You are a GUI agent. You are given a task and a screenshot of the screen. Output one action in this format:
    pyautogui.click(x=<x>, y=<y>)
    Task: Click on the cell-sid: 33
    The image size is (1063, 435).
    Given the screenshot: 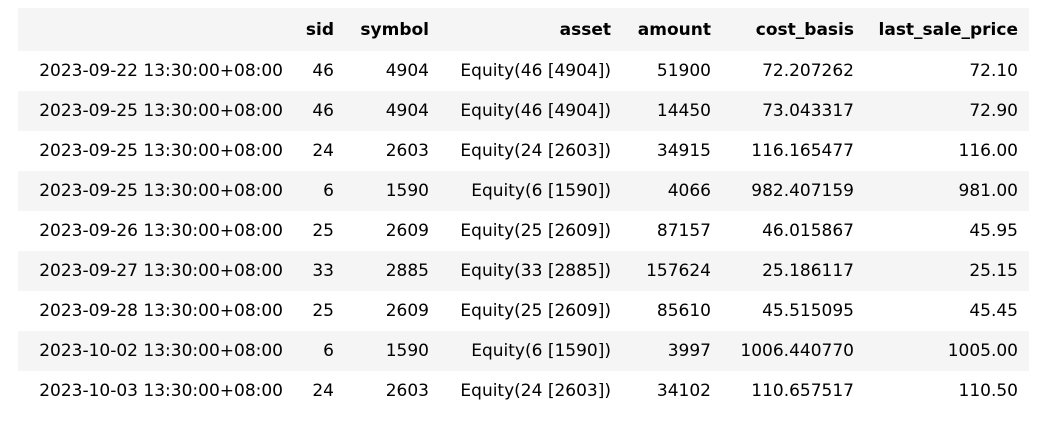 What is the action you would take?
    pyautogui.click(x=323, y=271)
    